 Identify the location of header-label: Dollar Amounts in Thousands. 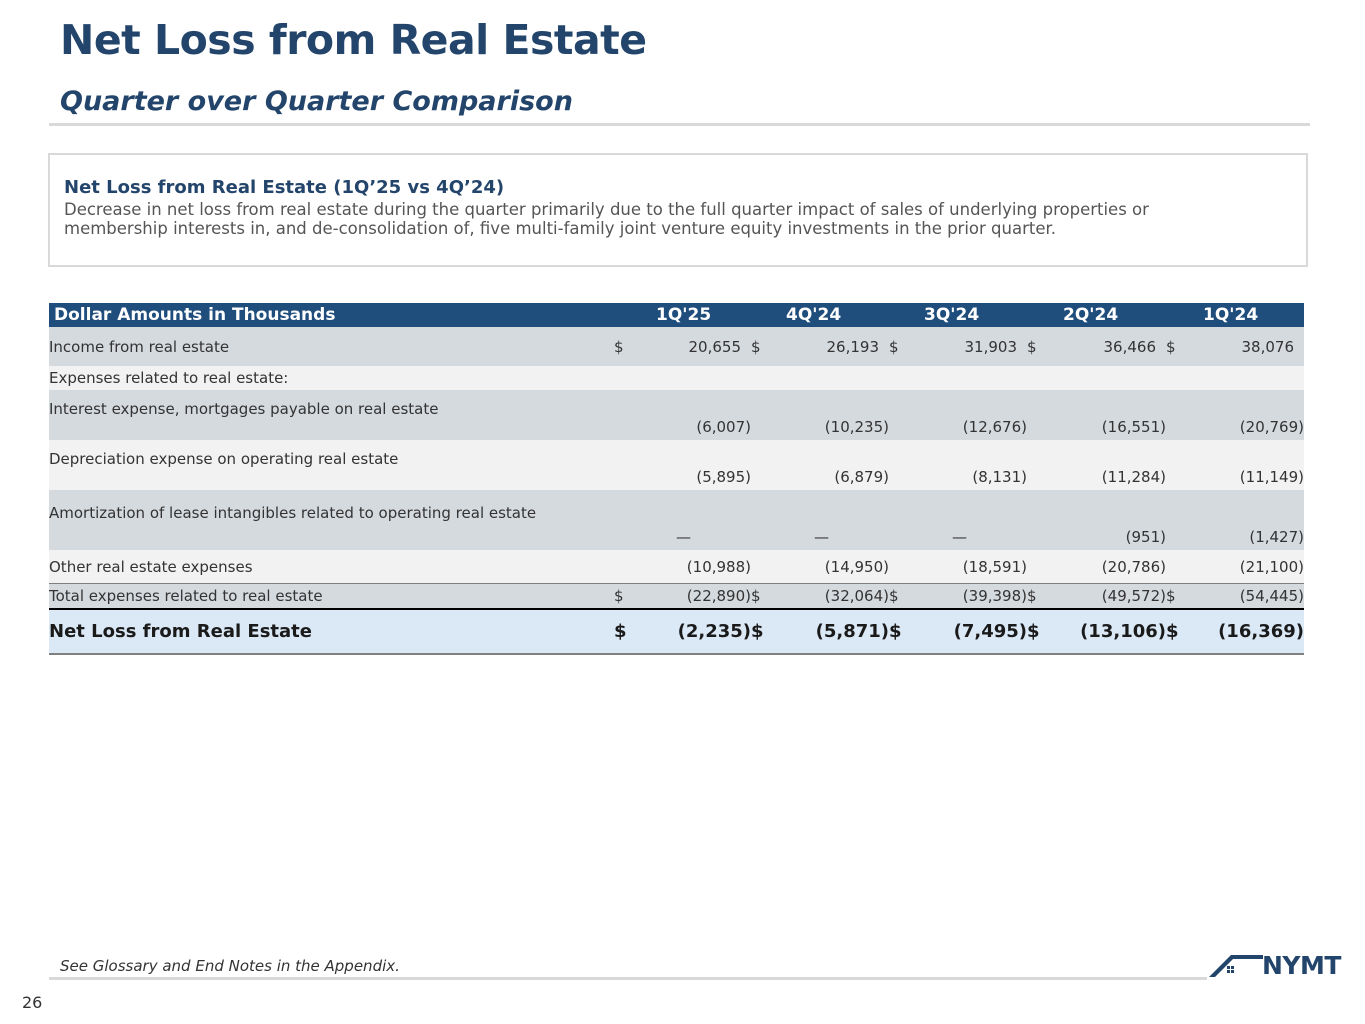
(331, 315).